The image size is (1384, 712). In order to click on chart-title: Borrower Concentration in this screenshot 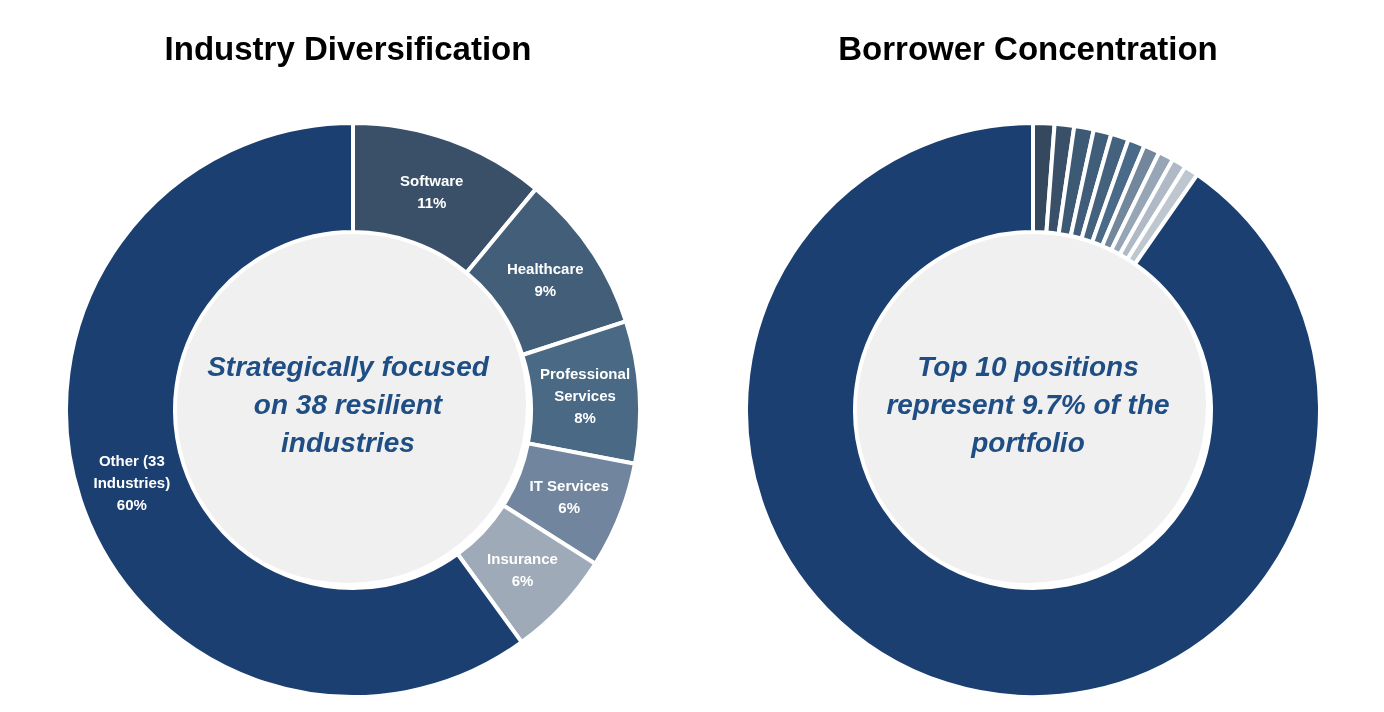, I will do `click(1028, 49)`.